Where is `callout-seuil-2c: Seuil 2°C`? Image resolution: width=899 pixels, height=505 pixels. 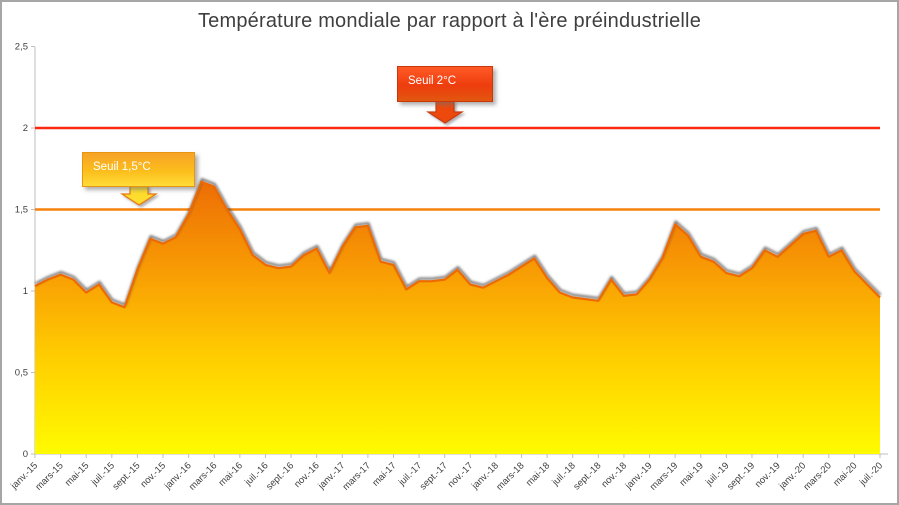
callout-seuil-2c: Seuil 2°C is located at coordinates (445, 84).